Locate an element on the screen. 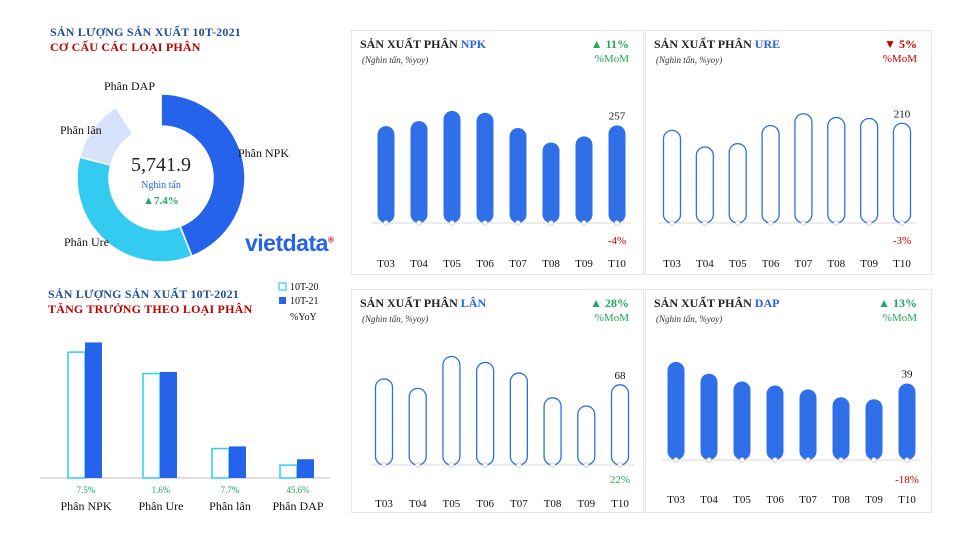 The height and width of the screenshot is (551, 980). growth-bar-2020-npk is located at coordinates (76, 415).